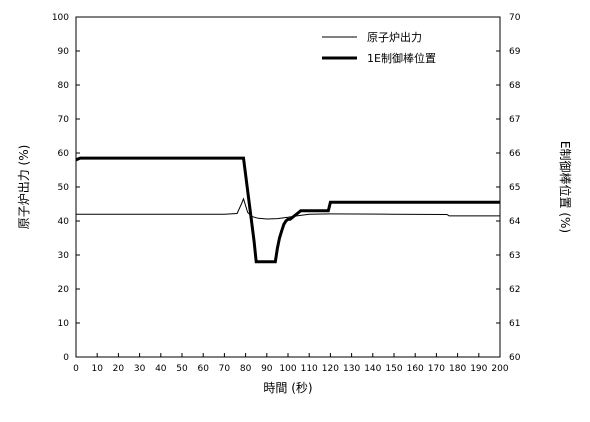 The height and width of the screenshot is (422, 590). Describe the element at coordinates (64, 188) in the screenshot. I see `y-tick-label-left: 50` at that location.